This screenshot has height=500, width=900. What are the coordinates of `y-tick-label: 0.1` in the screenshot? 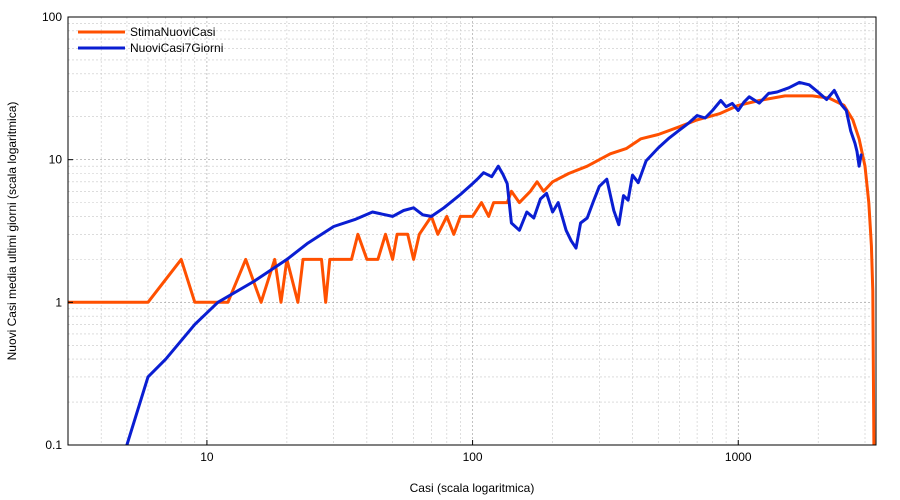 It's located at (53, 445).